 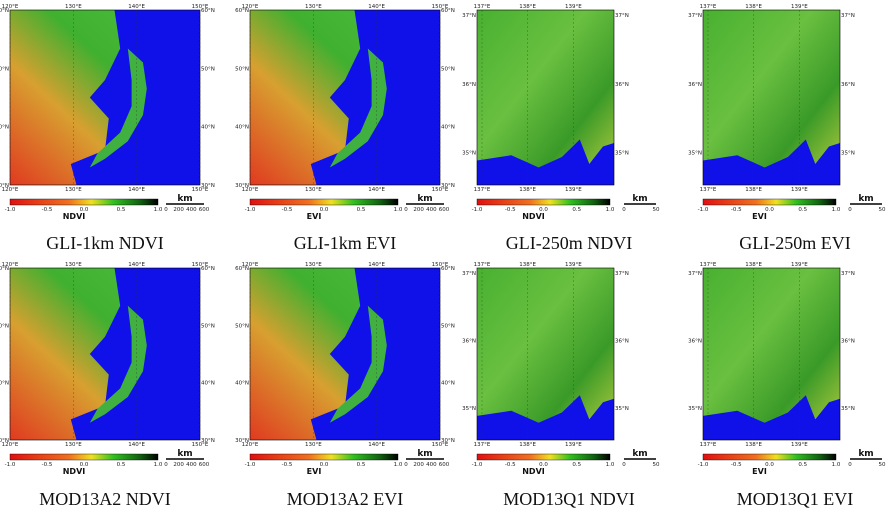 I want to click on caption: MOD13A2 NDVI, so click(x=105, y=499).